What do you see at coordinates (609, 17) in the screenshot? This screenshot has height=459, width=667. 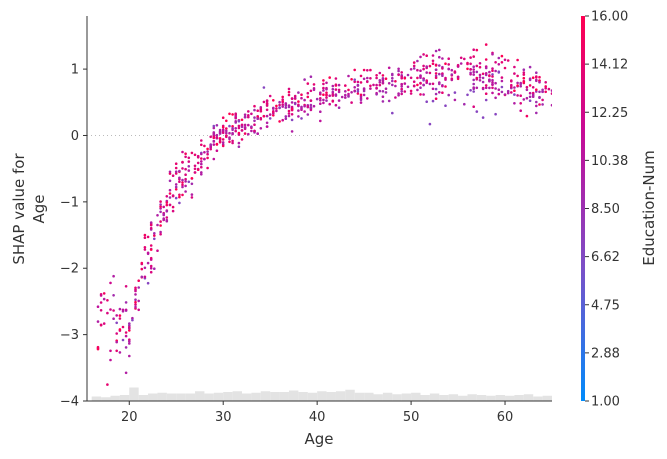 I see `colorbar-tick-label: 16.00` at bounding box center [609, 17].